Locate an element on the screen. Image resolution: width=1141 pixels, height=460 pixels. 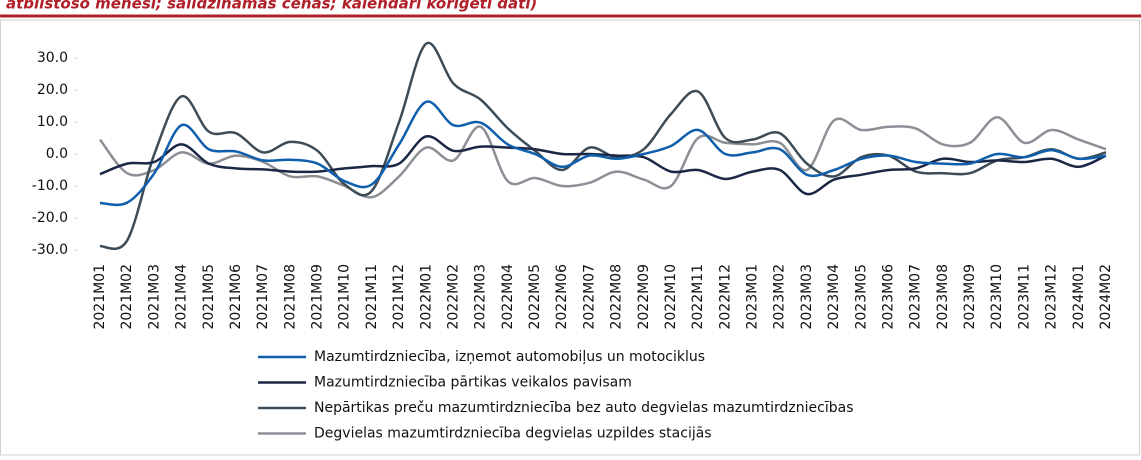
y-tick-label: 10.0 is located at coordinates (52, 122).